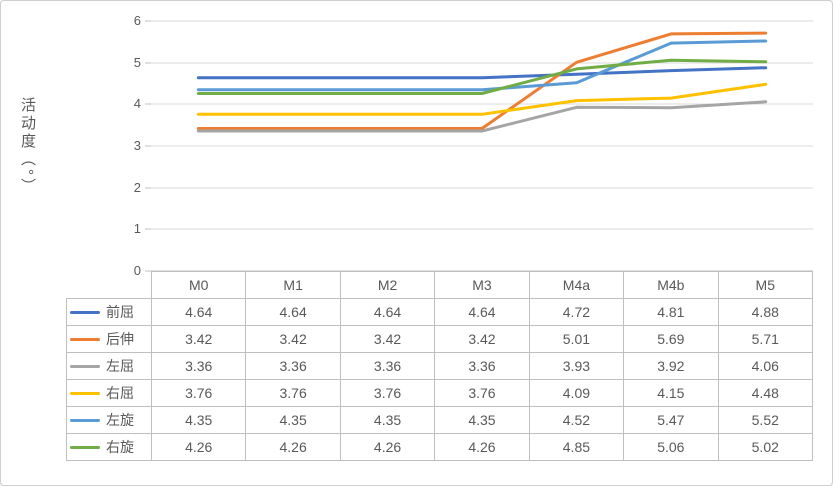 The height and width of the screenshot is (486, 833). I want to click on value-cell: 5.06, so click(671, 447).